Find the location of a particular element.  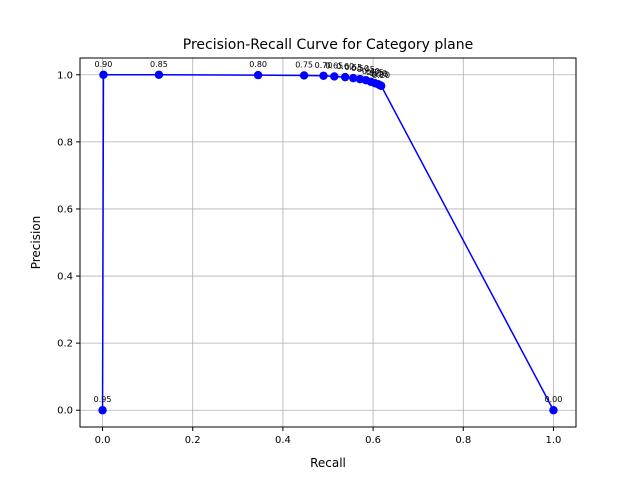

y-tick-label: 0.4 is located at coordinates (65, 277).